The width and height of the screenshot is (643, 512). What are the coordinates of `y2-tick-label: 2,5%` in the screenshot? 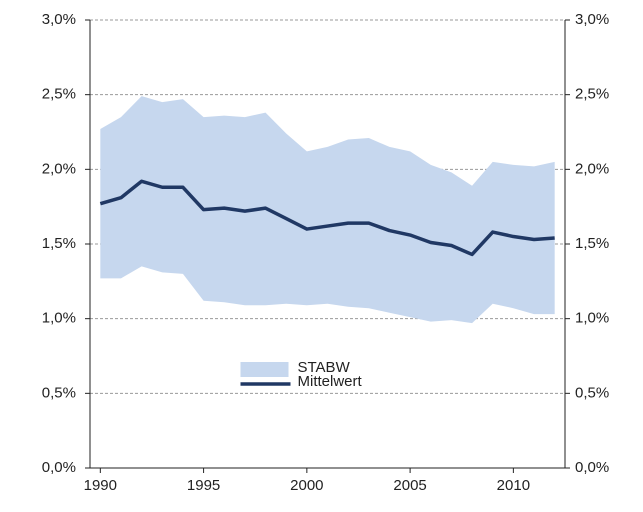 It's located at (592, 94).